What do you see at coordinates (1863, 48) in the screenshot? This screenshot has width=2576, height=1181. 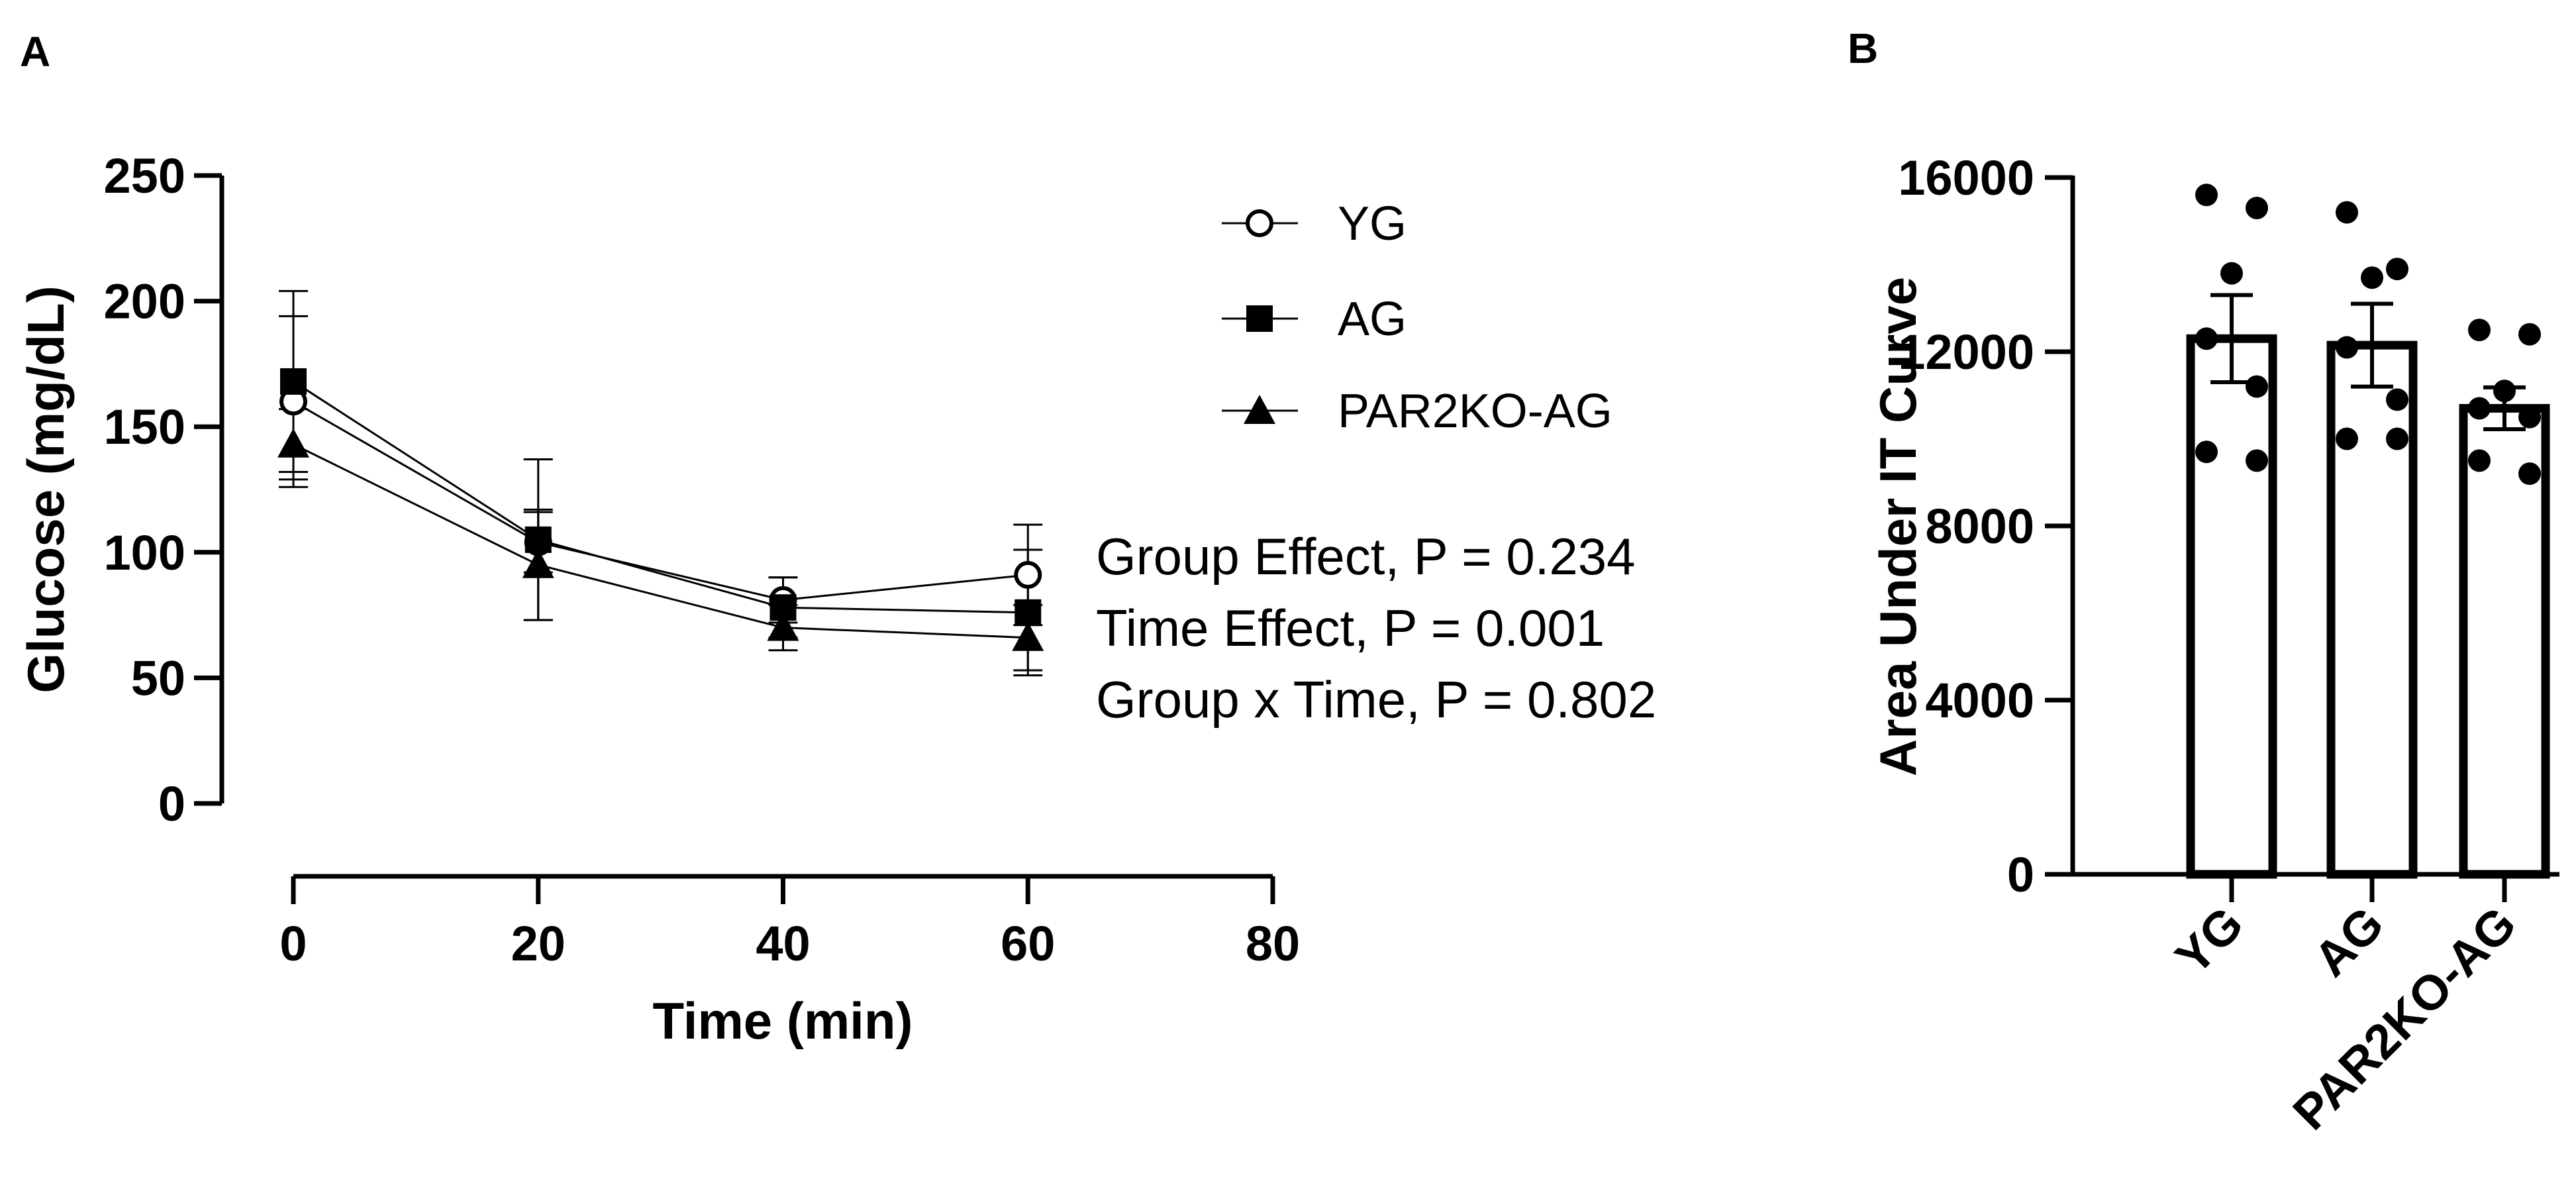 I see `panel-label-b: B` at bounding box center [1863, 48].